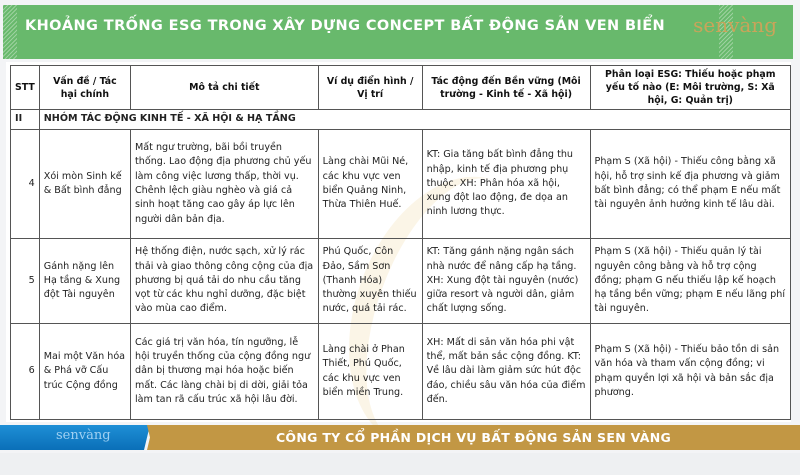  I want to click on cell-stt: 4, so click(25, 184).